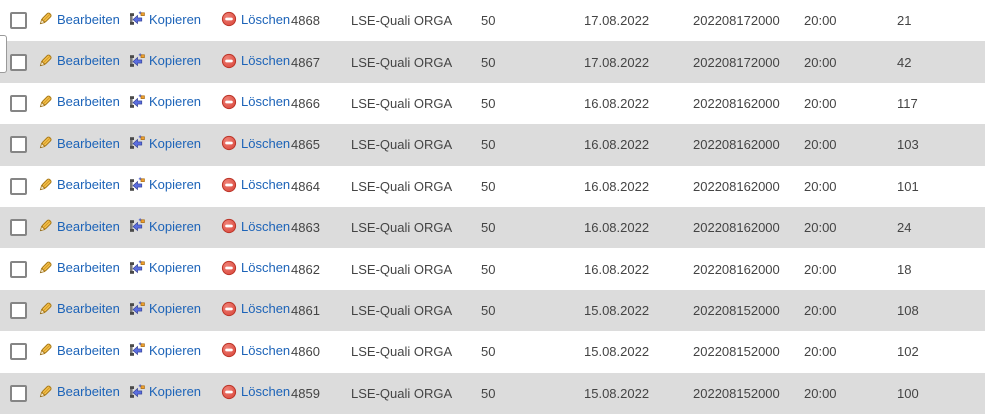 The height and width of the screenshot is (414, 988). Describe the element at coordinates (904, 62) in the screenshot. I see `row-count: 42` at that location.